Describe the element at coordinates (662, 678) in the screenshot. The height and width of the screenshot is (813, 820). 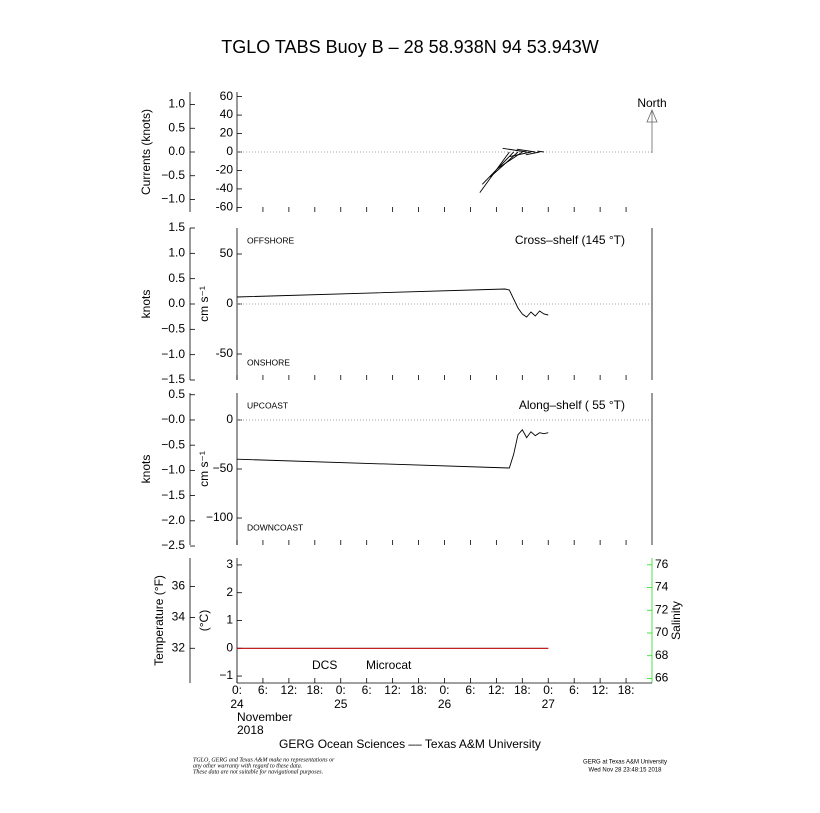
I see `y2-tick-label: 66` at that location.